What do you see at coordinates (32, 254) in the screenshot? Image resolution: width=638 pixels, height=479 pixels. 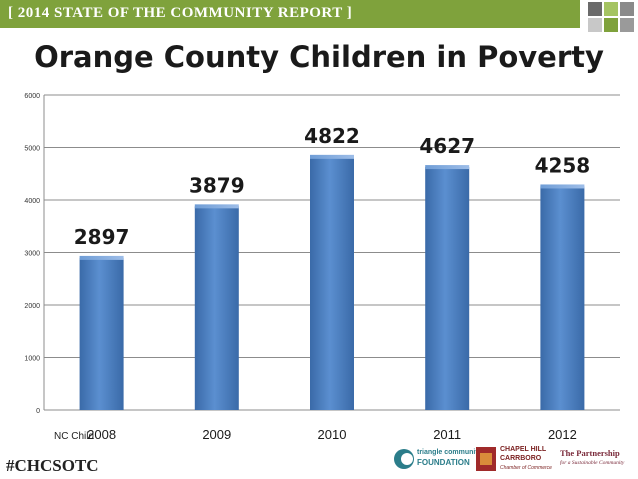 I see `y-tick-label: 3000` at bounding box center [32, 254].